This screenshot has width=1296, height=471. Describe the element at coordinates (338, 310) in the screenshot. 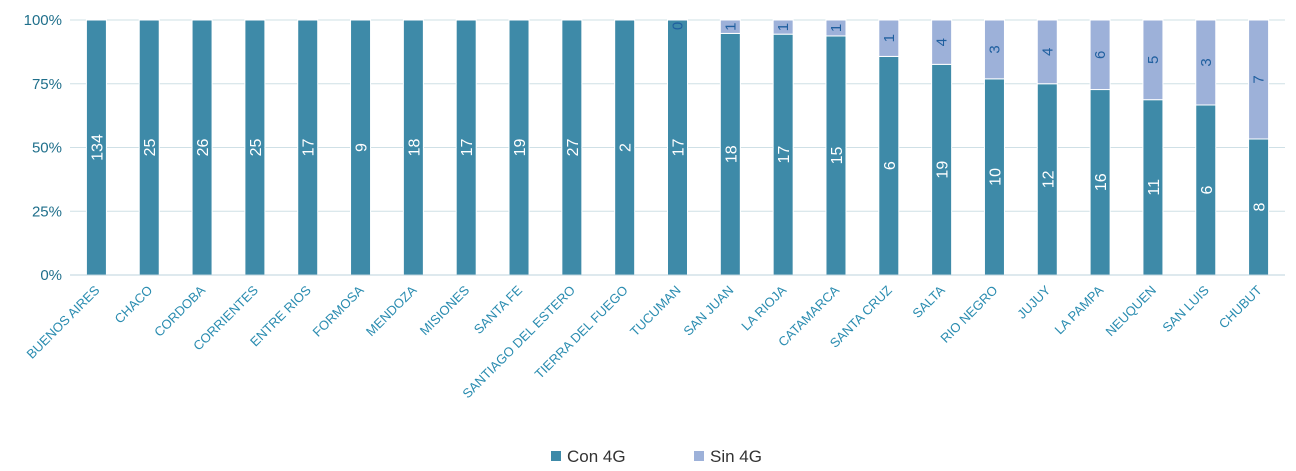

I see `x-category-label: FORMOSA` at that location.